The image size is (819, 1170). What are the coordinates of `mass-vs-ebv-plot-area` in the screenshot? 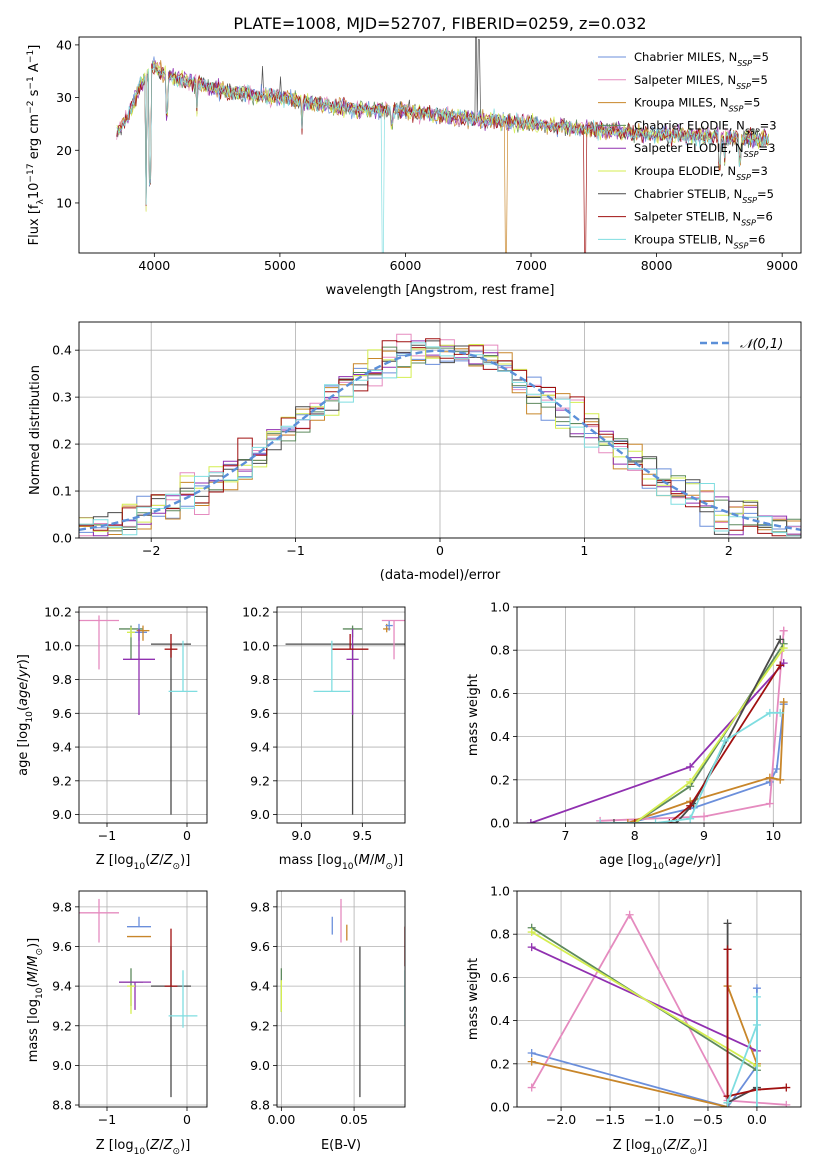 It's located at (341, 999).